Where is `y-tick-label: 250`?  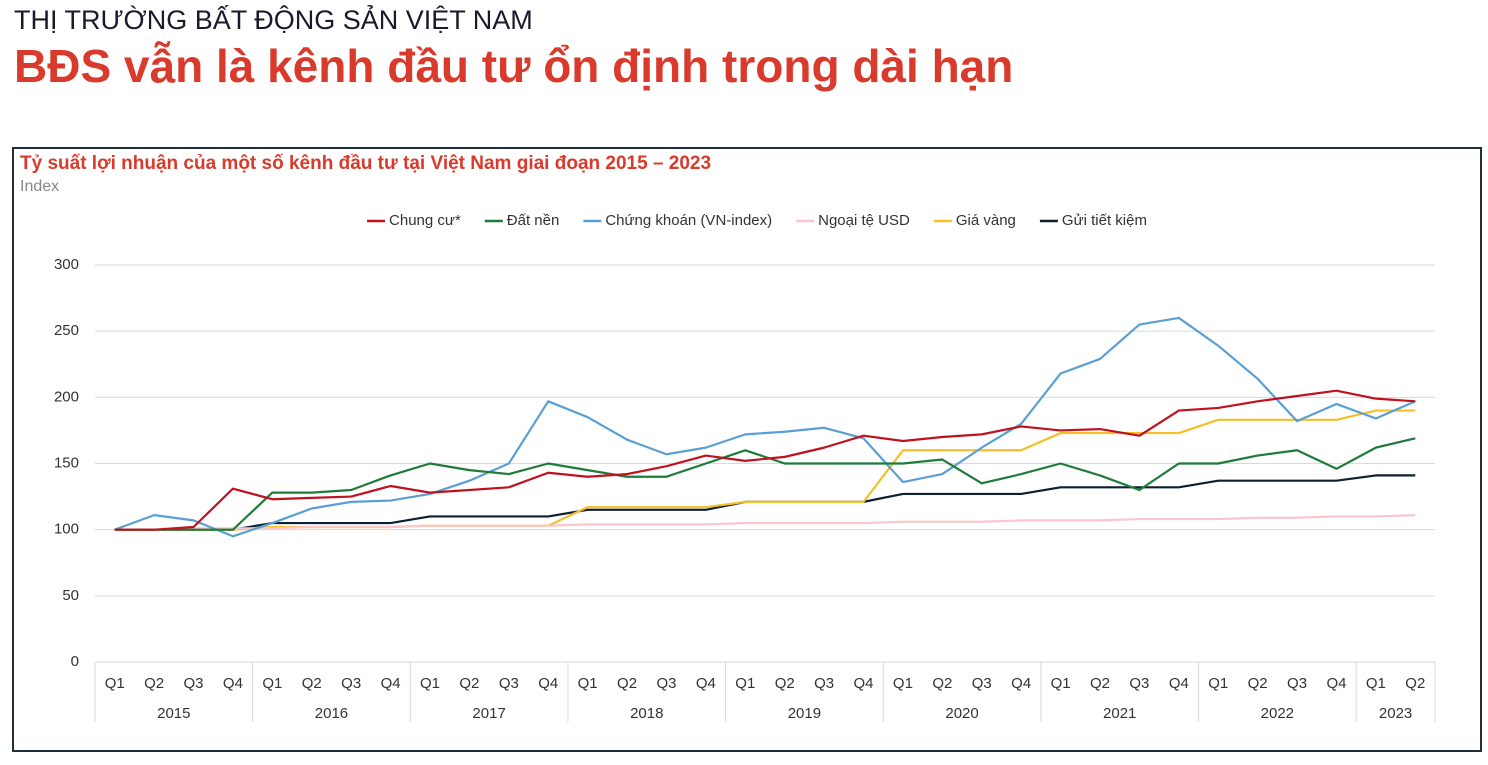
y-tick-label: 250 is located at coordinates (66, 330).